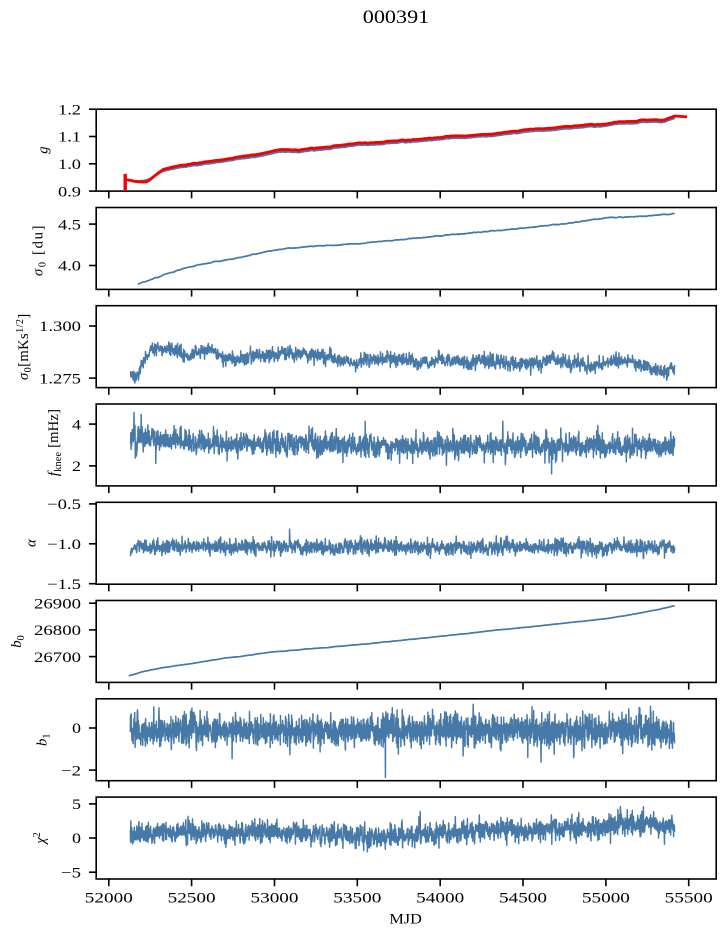 This screenshot has height=936, width=725. Describe the element at coordinates (69, 138) in the screenshot. I see `svg-text: 1.1` at that location.